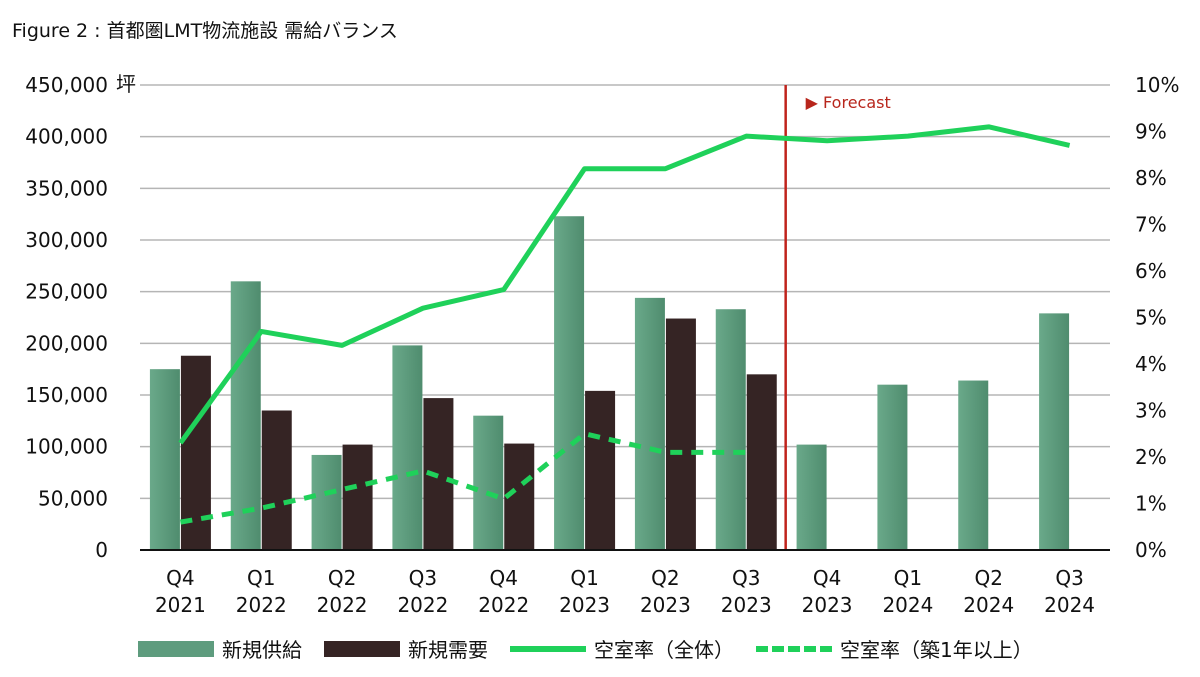  Describe the element at coordinates (1151, 457) in the screenshot. I see `y2-tick-label: 2%` at that location.